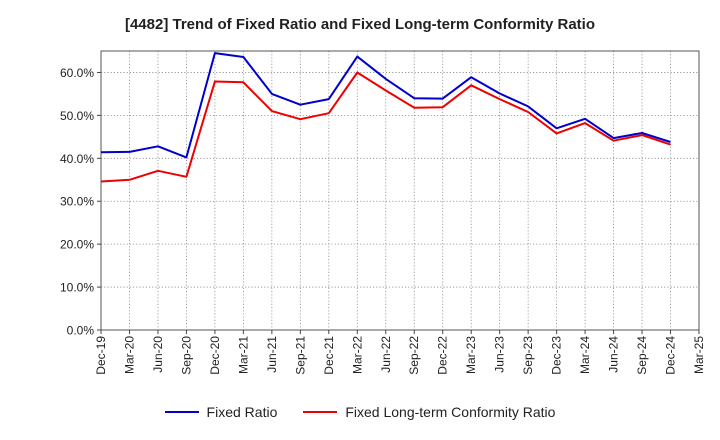  I want to click on y-tick-label: 20.0%, so click(77, 245).